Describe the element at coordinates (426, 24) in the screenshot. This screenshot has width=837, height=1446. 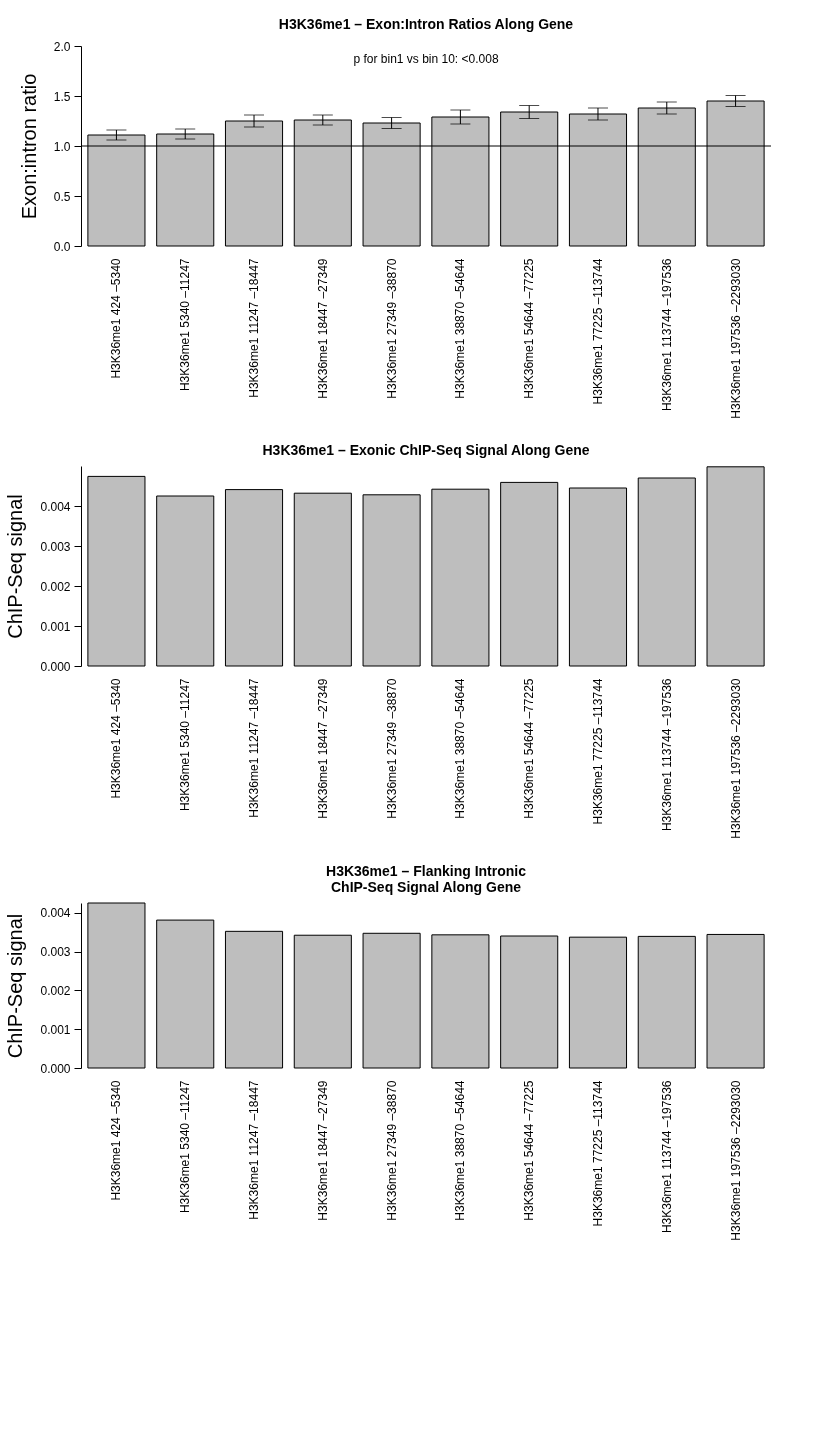
I see `chart-title: H3K36me1 – Exon:Intron Ratios Along Gene` at that location.